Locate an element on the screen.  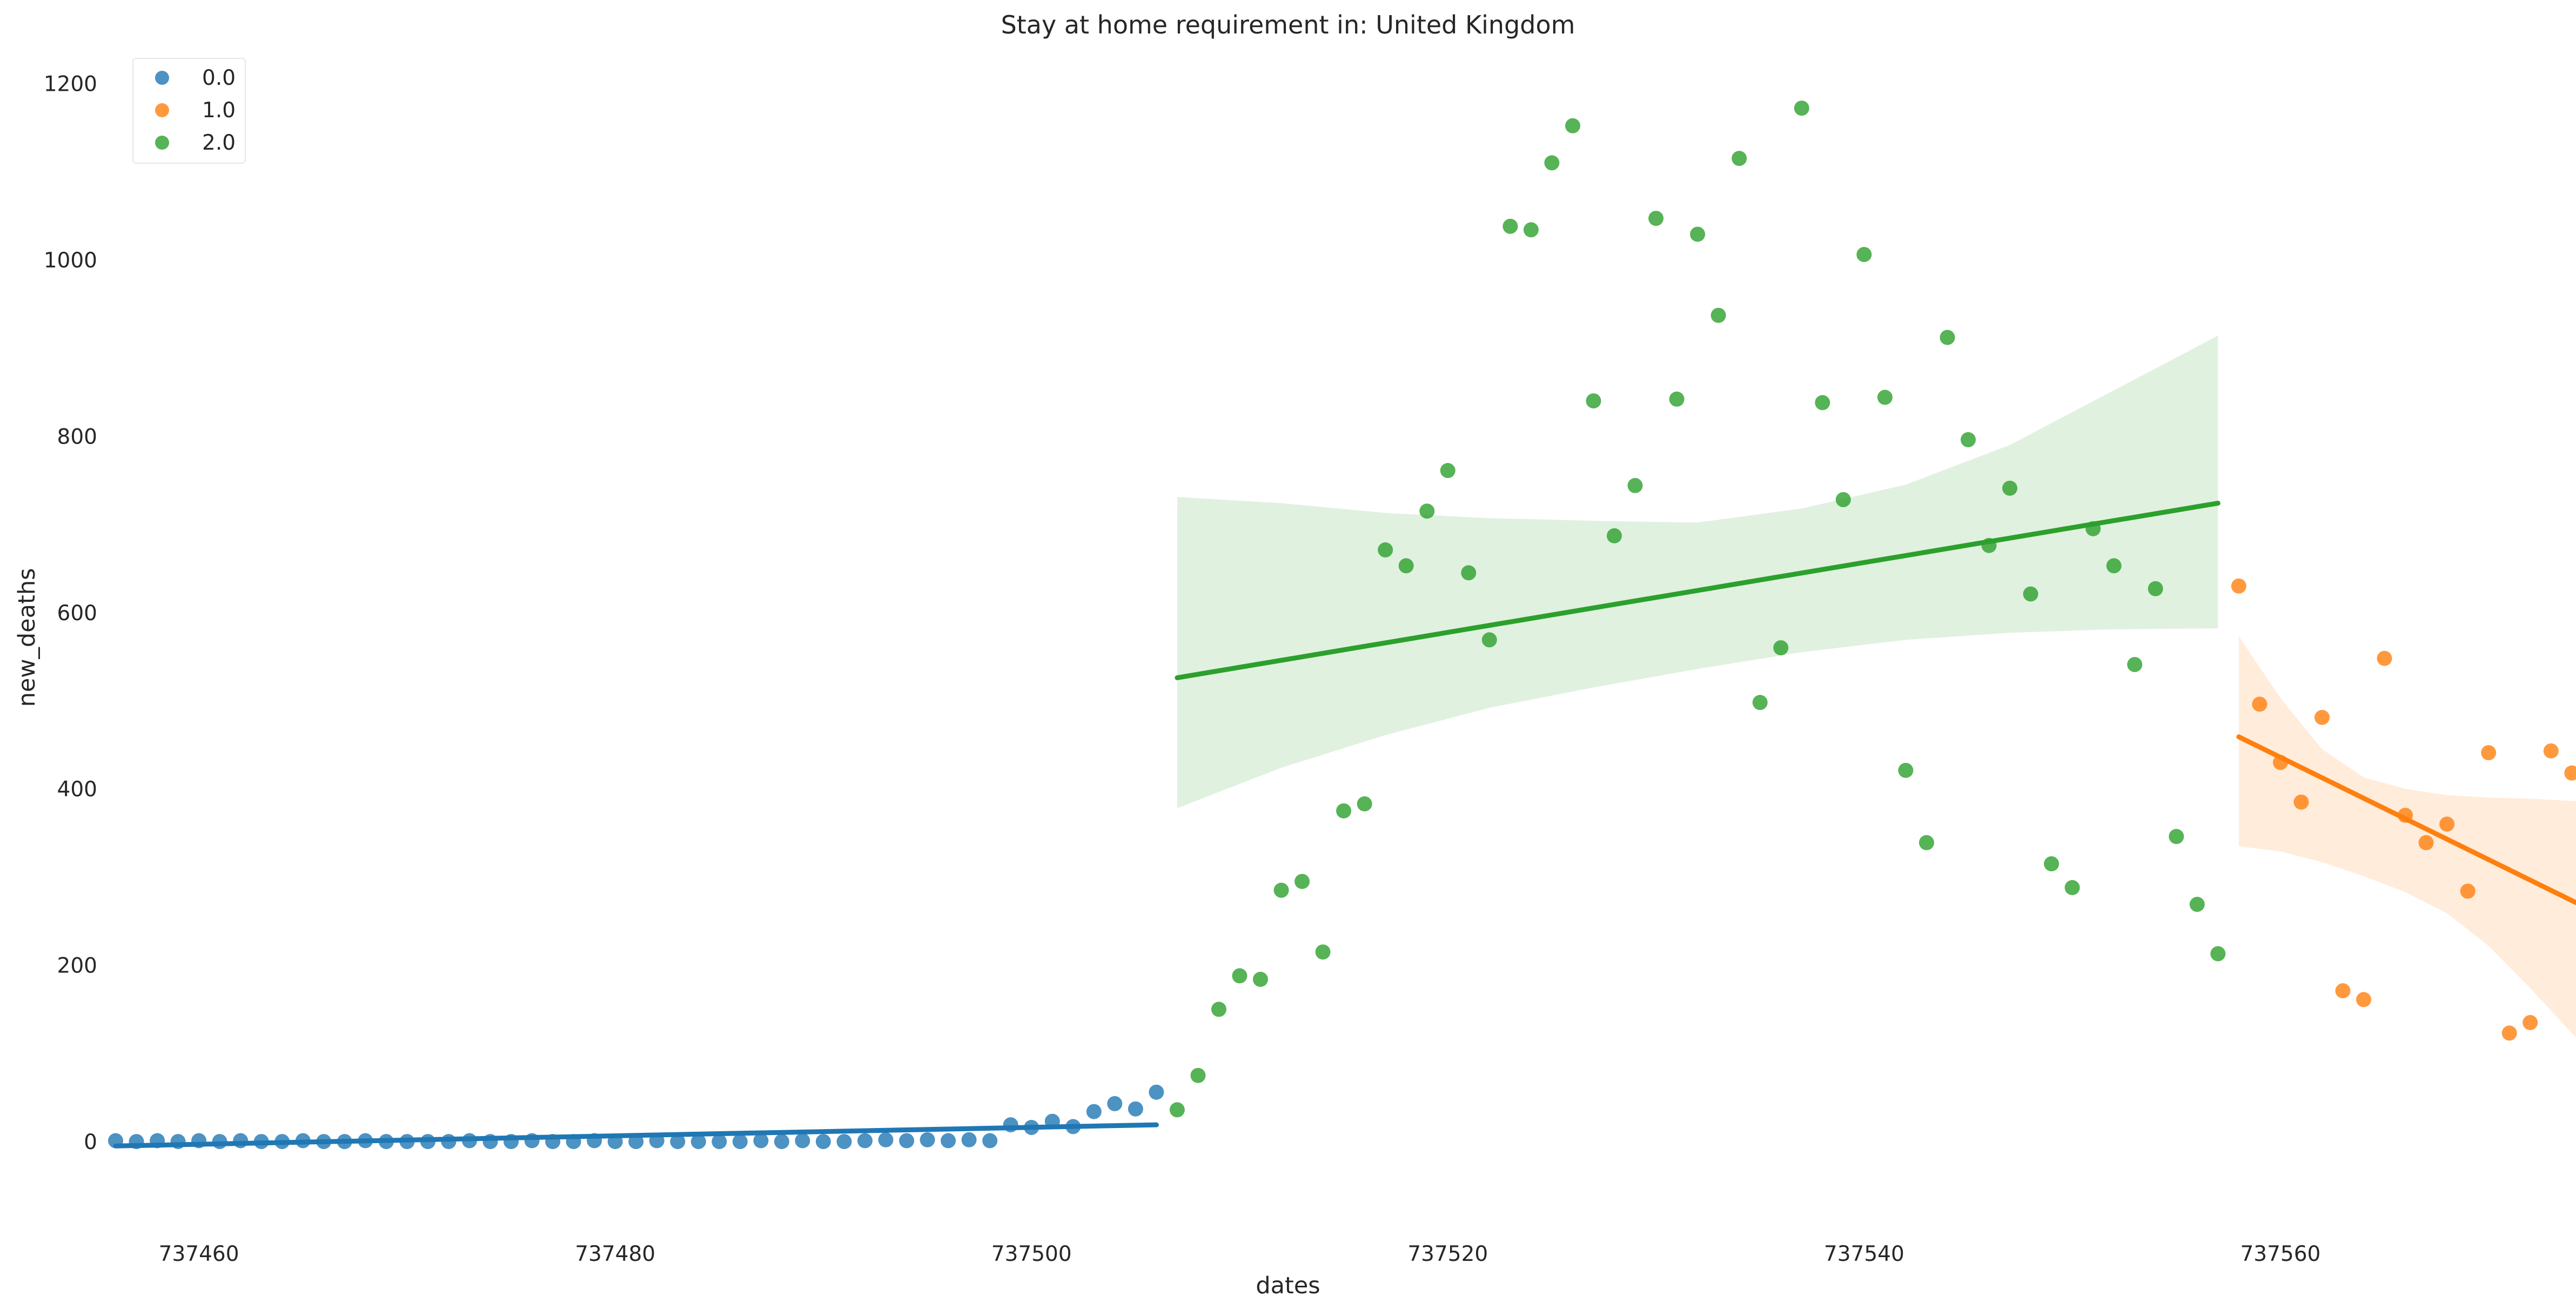
regression-line-1.0 is located at coordinates (2406, 819).